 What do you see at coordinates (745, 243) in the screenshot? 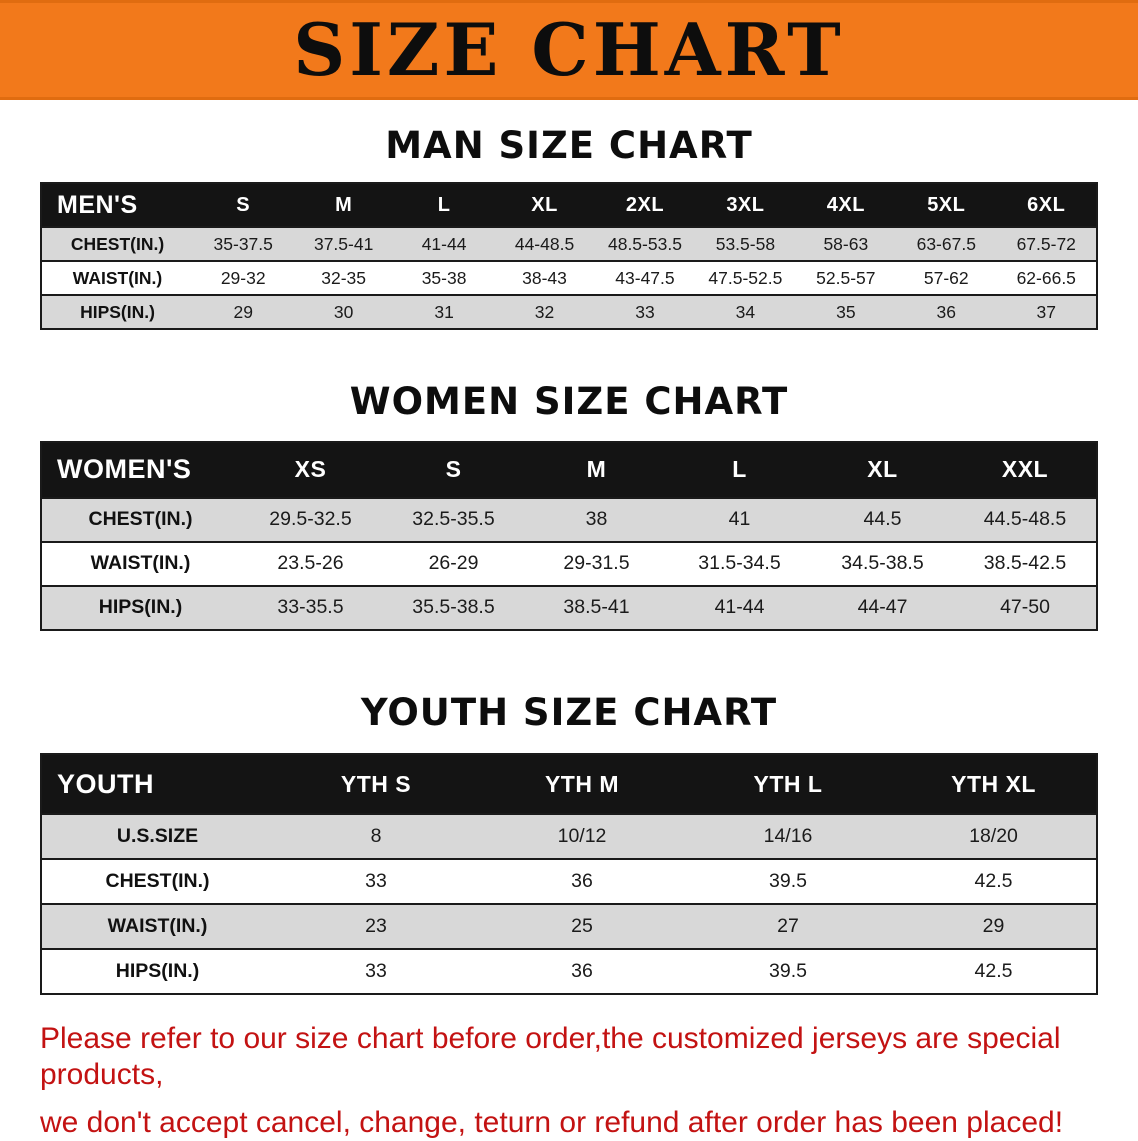
I see `data-cell: 53.5-58` at bounding box center [745, 243].